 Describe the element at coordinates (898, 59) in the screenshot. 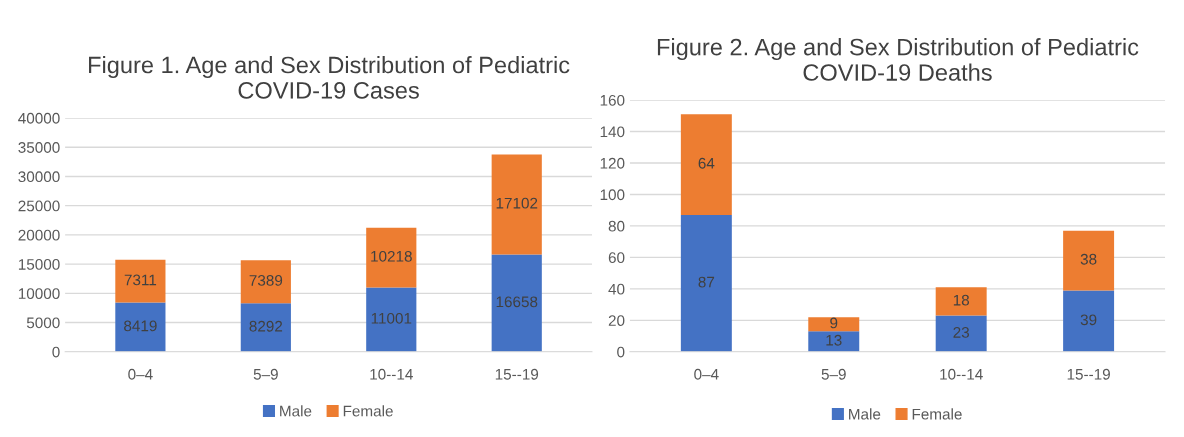

I see `chart-title: Figure 2. Age and Sex Distribution of Pediatric COVID-19 Deaths` at that location.